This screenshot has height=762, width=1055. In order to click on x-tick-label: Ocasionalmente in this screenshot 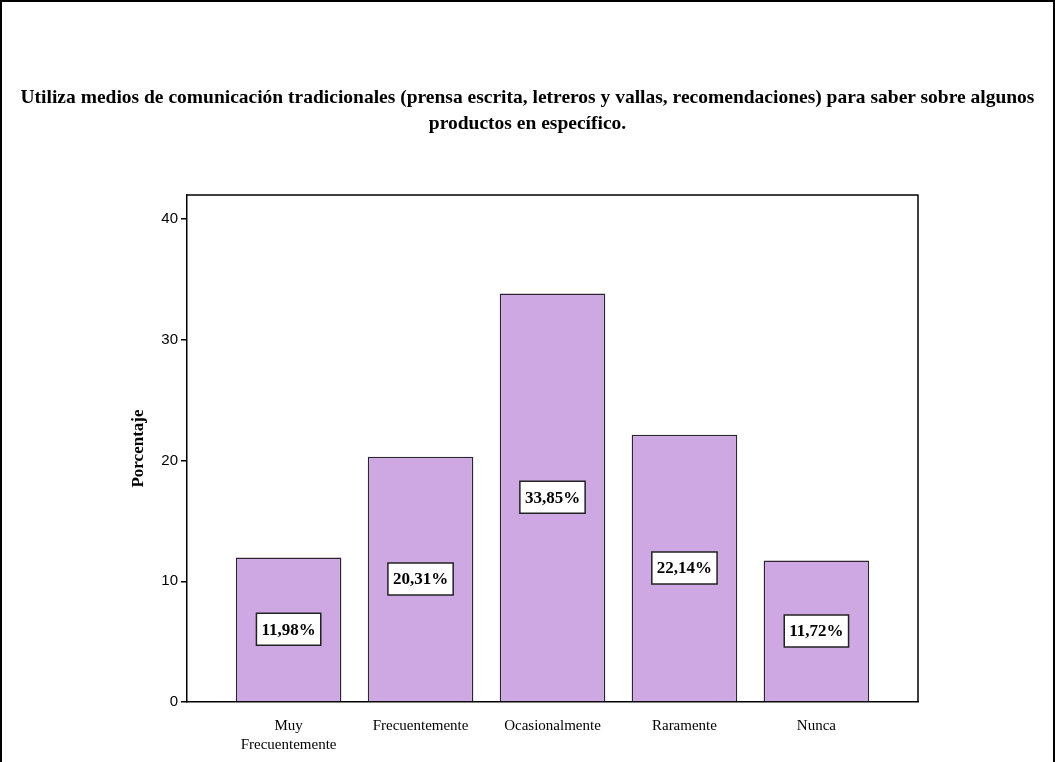, I will do `click(553, 724)`.